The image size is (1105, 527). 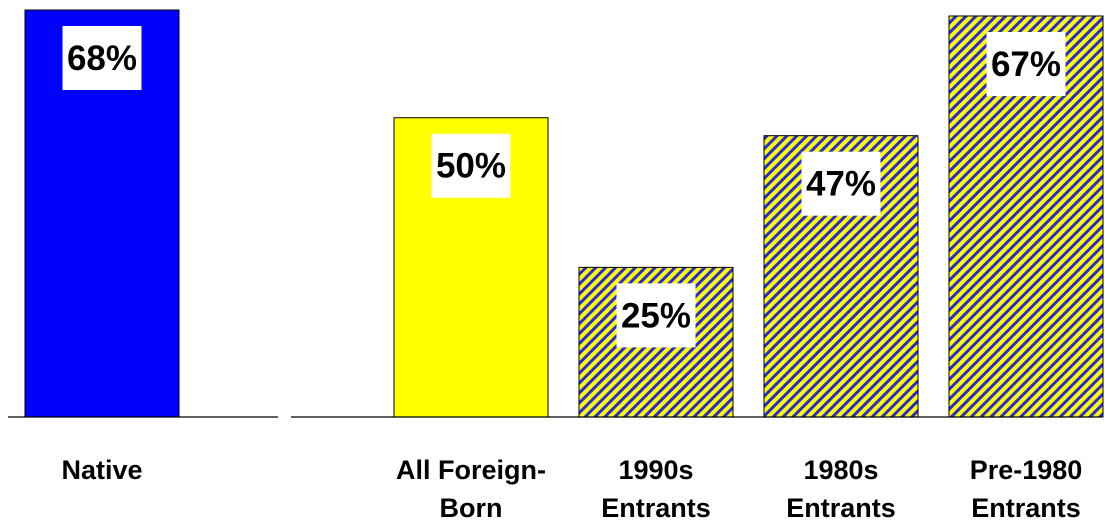 I want to click on category-label-line: 1990s, so click(x=655, y=470).